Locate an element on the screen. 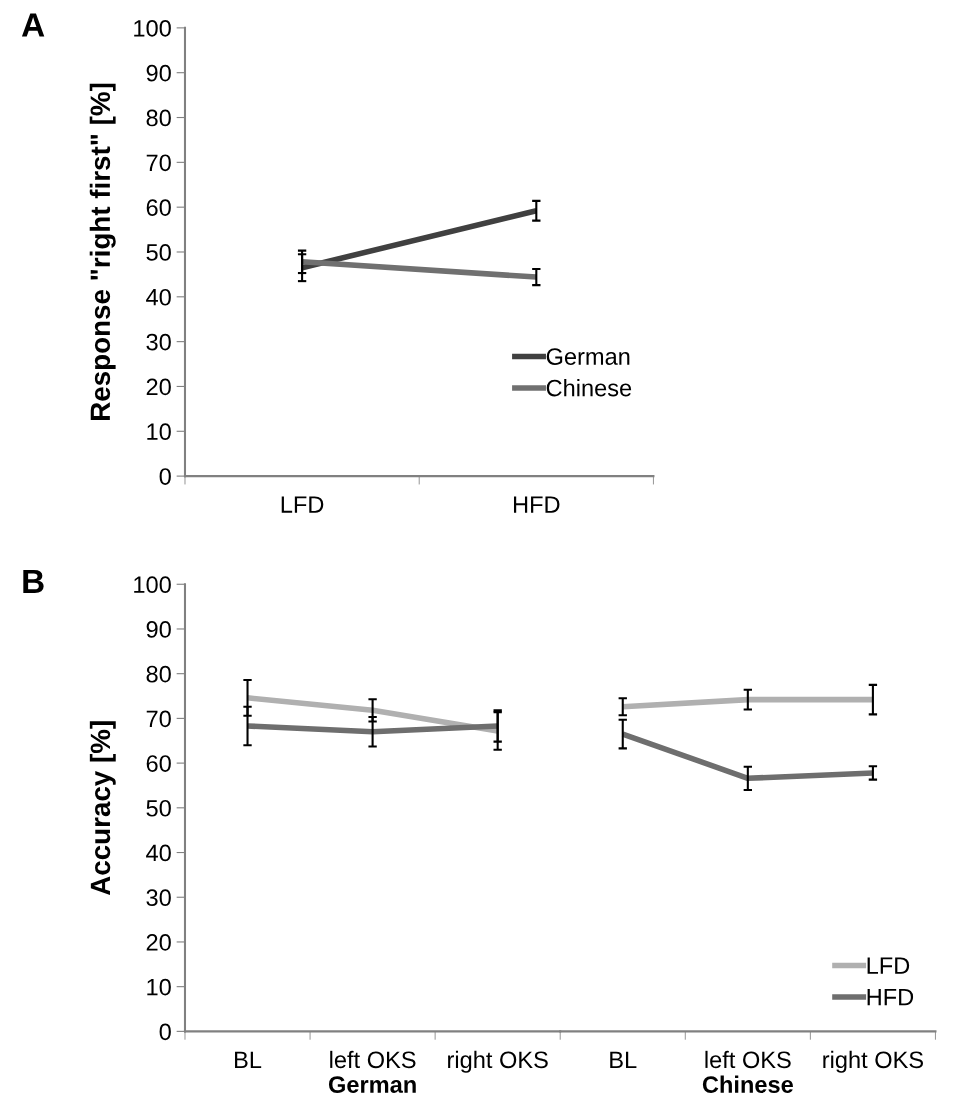 The width and height of the screenshot is (956, 1115). legend-label: HFD is located at coordinates (890, 997).